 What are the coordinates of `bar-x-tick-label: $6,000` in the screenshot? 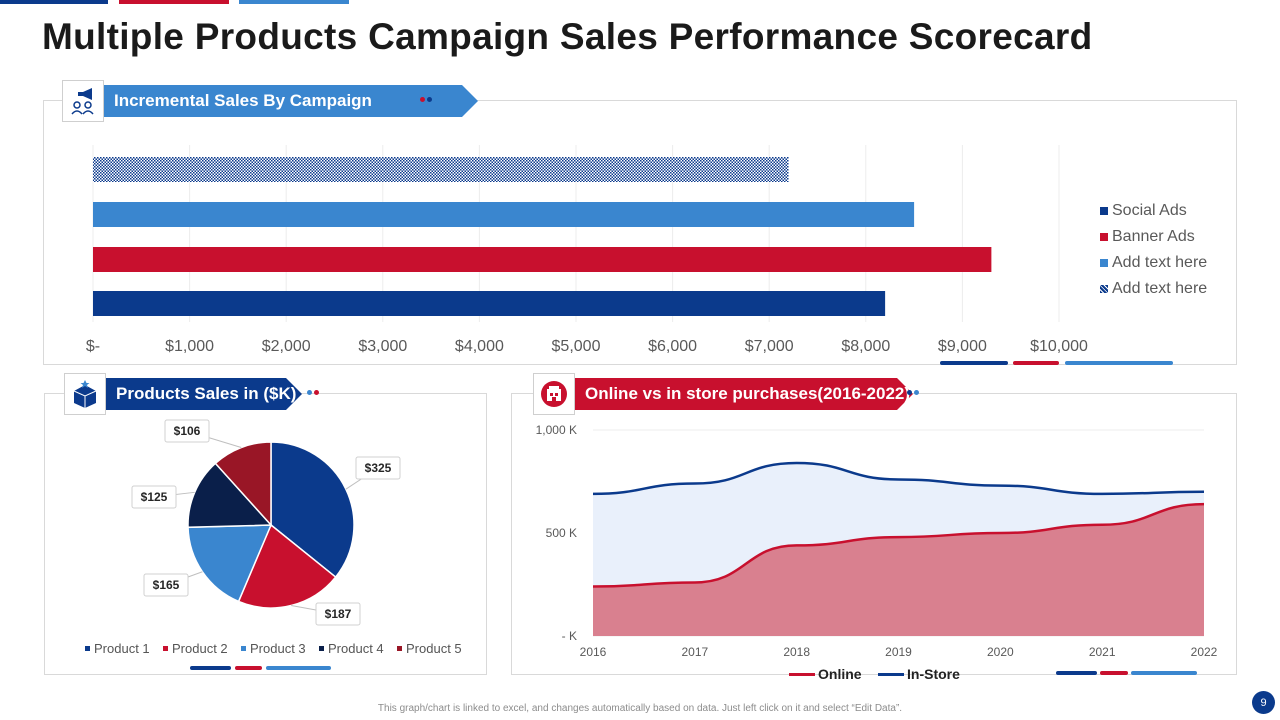 It's located at (672, 346).